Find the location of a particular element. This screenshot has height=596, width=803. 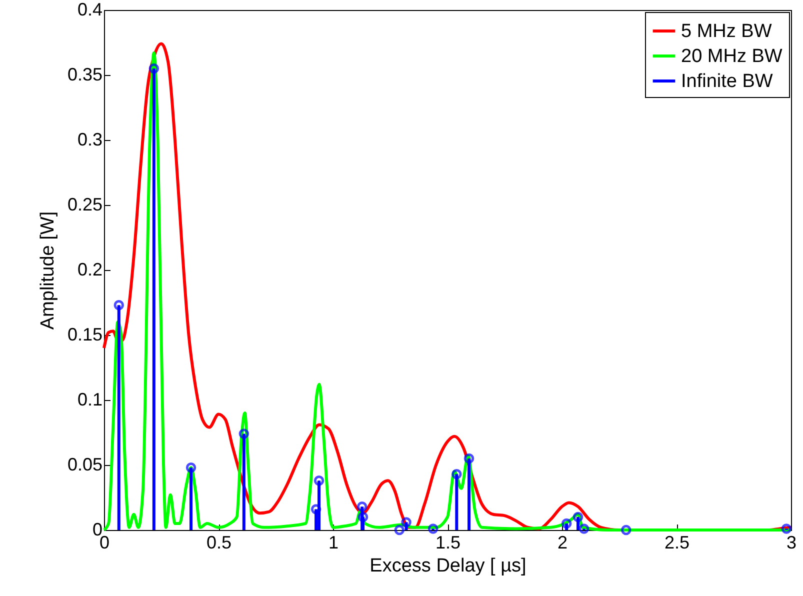

legend-label: 5 MHz BW is located at coordinates (726, 31).